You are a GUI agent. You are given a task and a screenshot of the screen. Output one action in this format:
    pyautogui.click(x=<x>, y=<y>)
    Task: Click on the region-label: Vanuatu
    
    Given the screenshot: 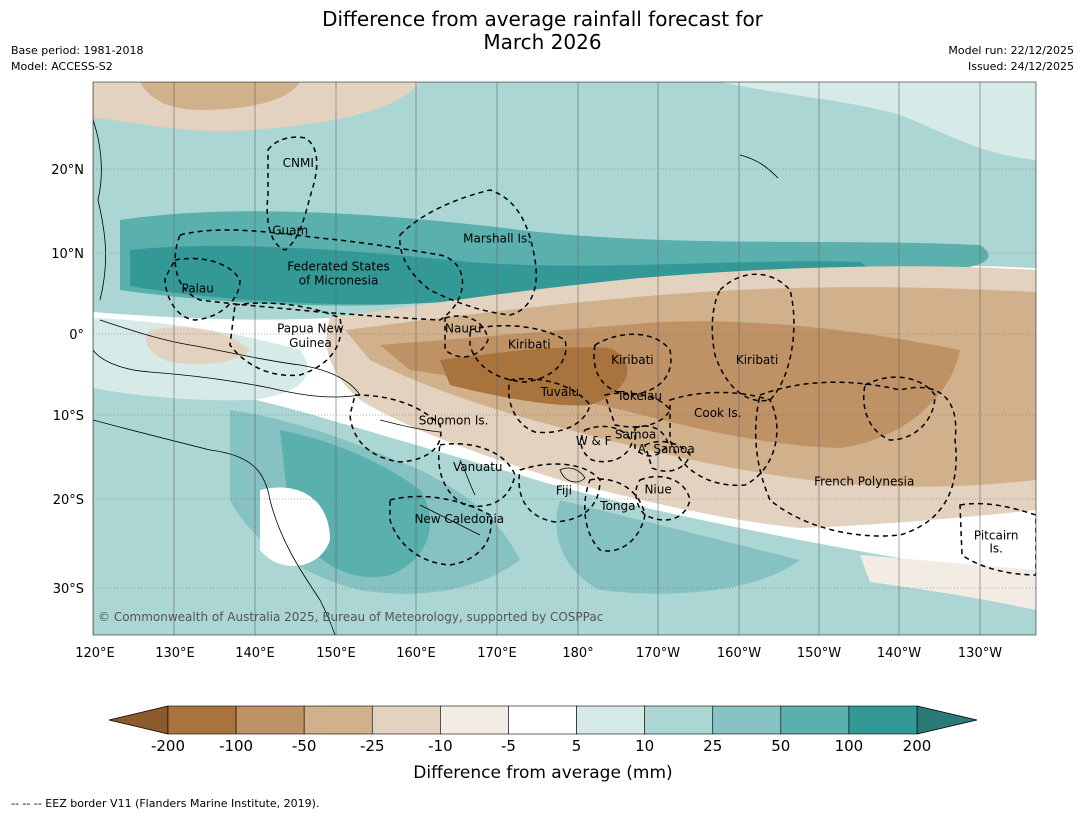 What is the action you would take?
    pyautogui.click(x=478, y=467)
    